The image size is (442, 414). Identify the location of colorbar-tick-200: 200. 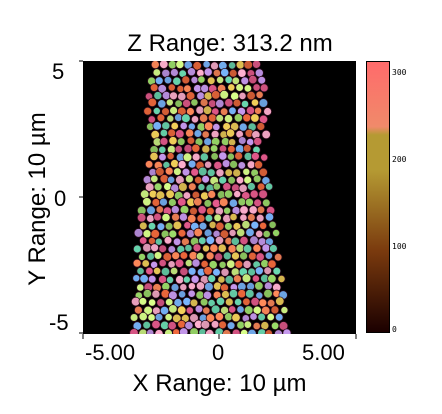
(399, 159).